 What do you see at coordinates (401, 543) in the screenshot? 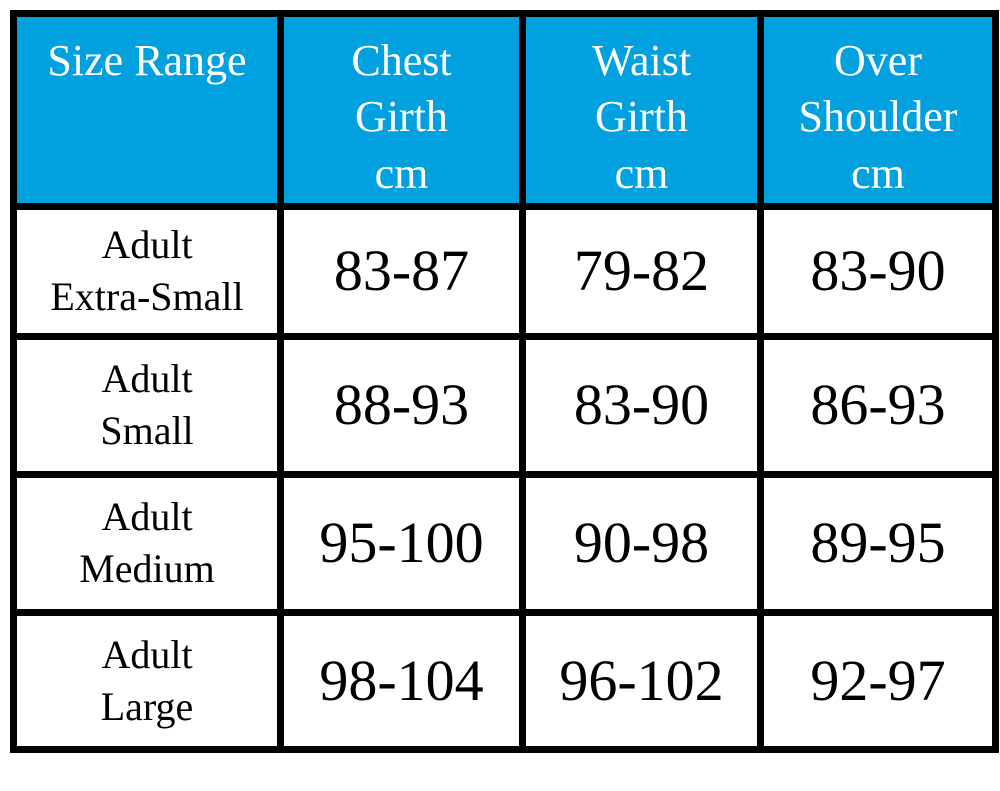
I see `chest-girth-cell: 95-100` at bounding box center [401, 543].